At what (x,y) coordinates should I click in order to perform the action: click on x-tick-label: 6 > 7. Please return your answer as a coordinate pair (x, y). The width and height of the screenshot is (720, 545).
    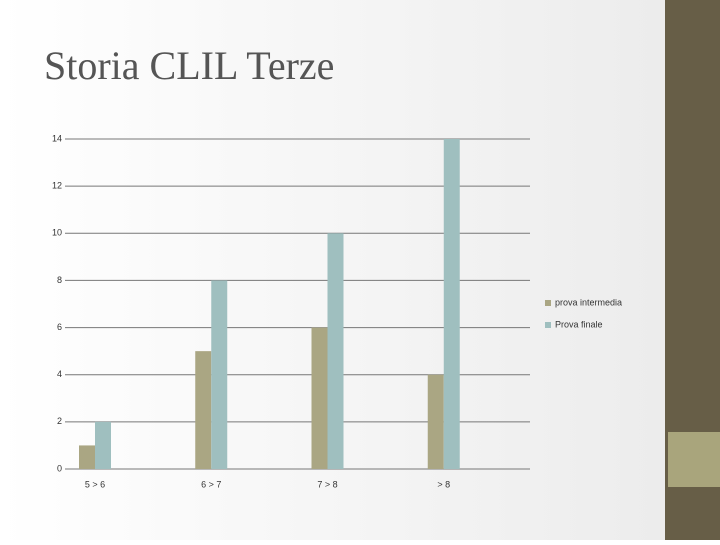
    Looking at the image, I should click on (211, 484).